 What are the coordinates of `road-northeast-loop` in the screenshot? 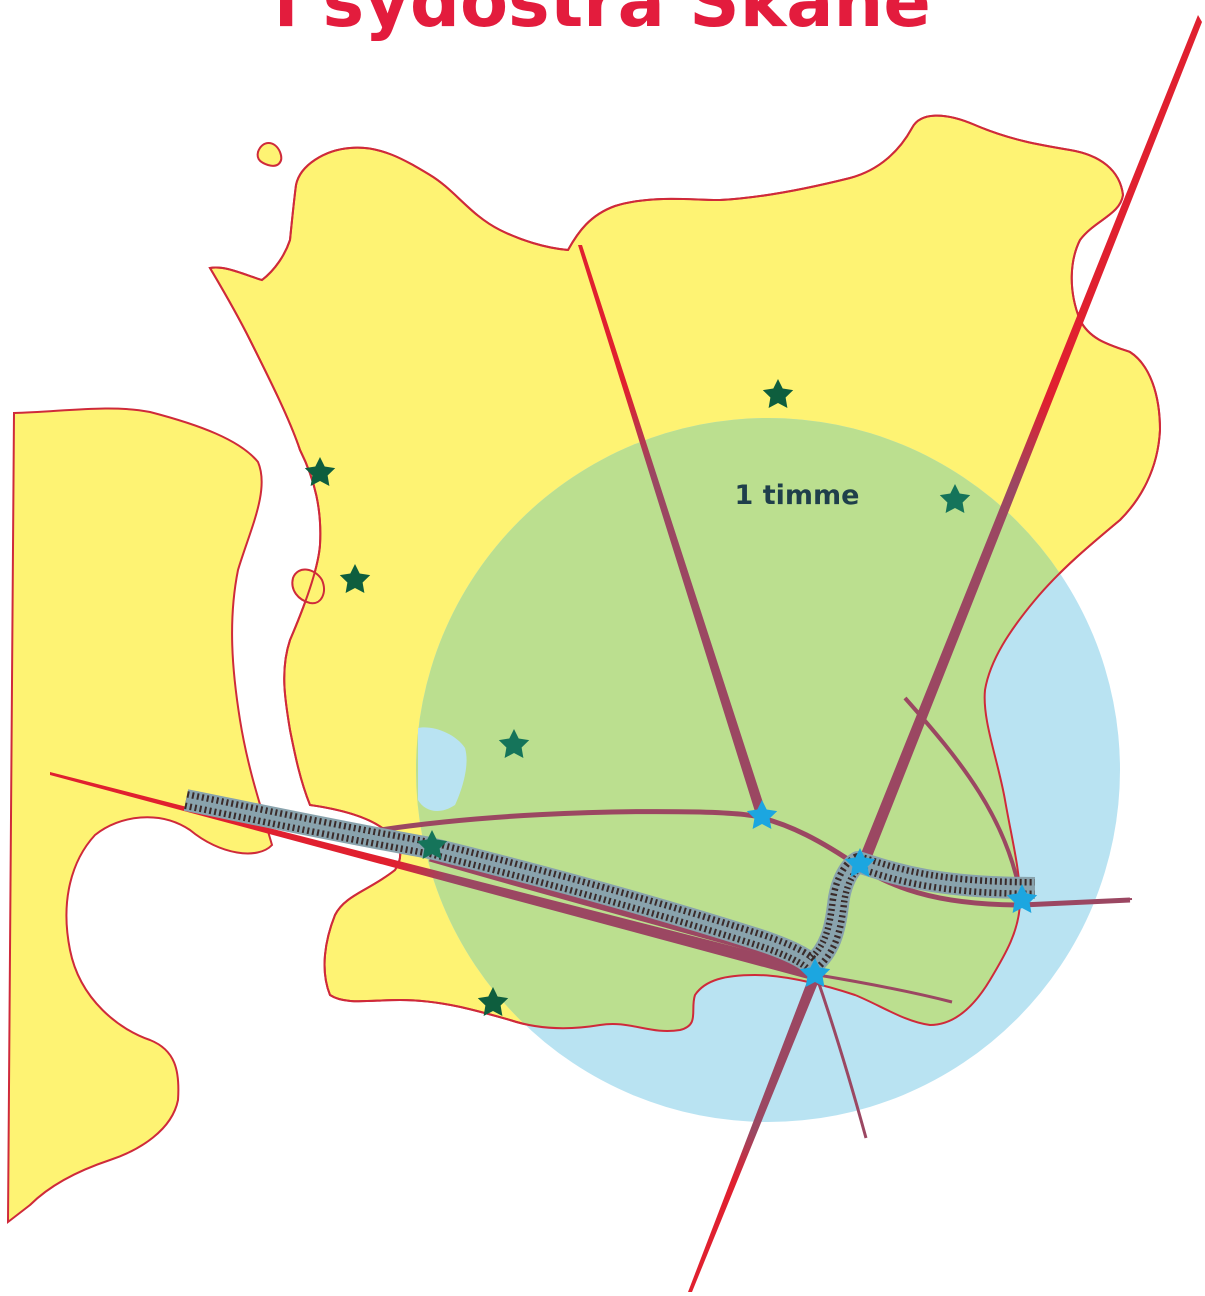 It's located at (963, 801).